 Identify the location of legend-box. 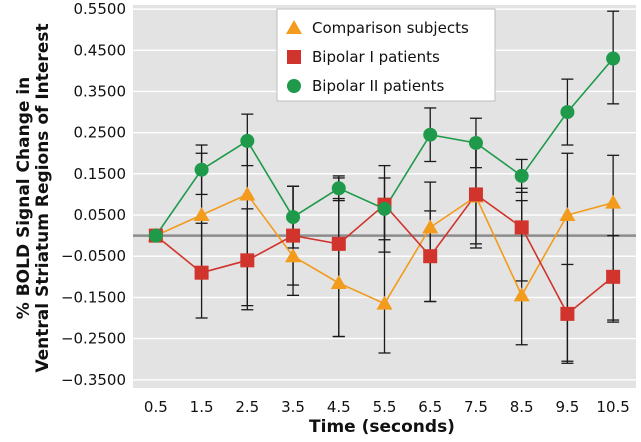
(386, 55).